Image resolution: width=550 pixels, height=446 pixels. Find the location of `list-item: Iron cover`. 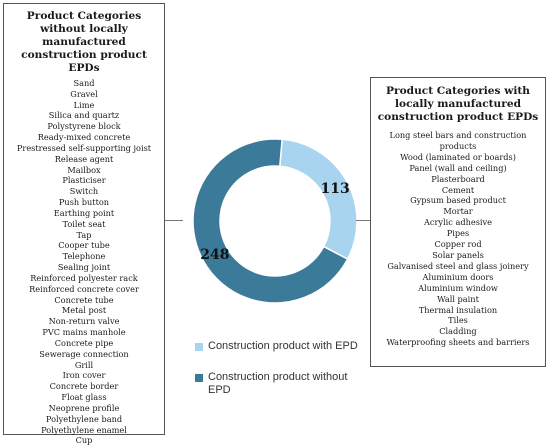

list-item: Iron cover is located at coordinates (84, 375).